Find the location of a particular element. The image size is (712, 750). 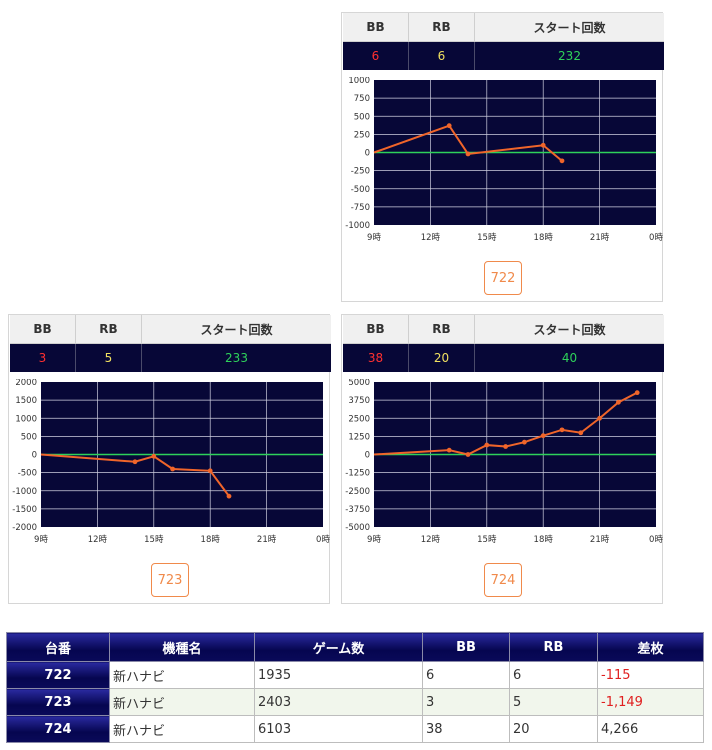

rb-value: 5 is located at coordinates (109, 358).